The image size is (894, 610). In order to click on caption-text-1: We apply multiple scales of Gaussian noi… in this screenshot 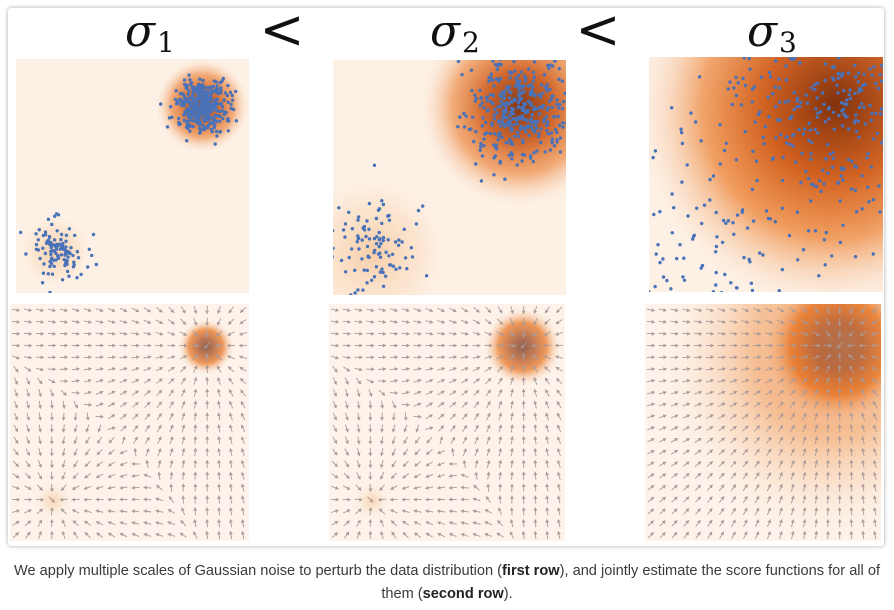, I will do `click(258, 571)`.